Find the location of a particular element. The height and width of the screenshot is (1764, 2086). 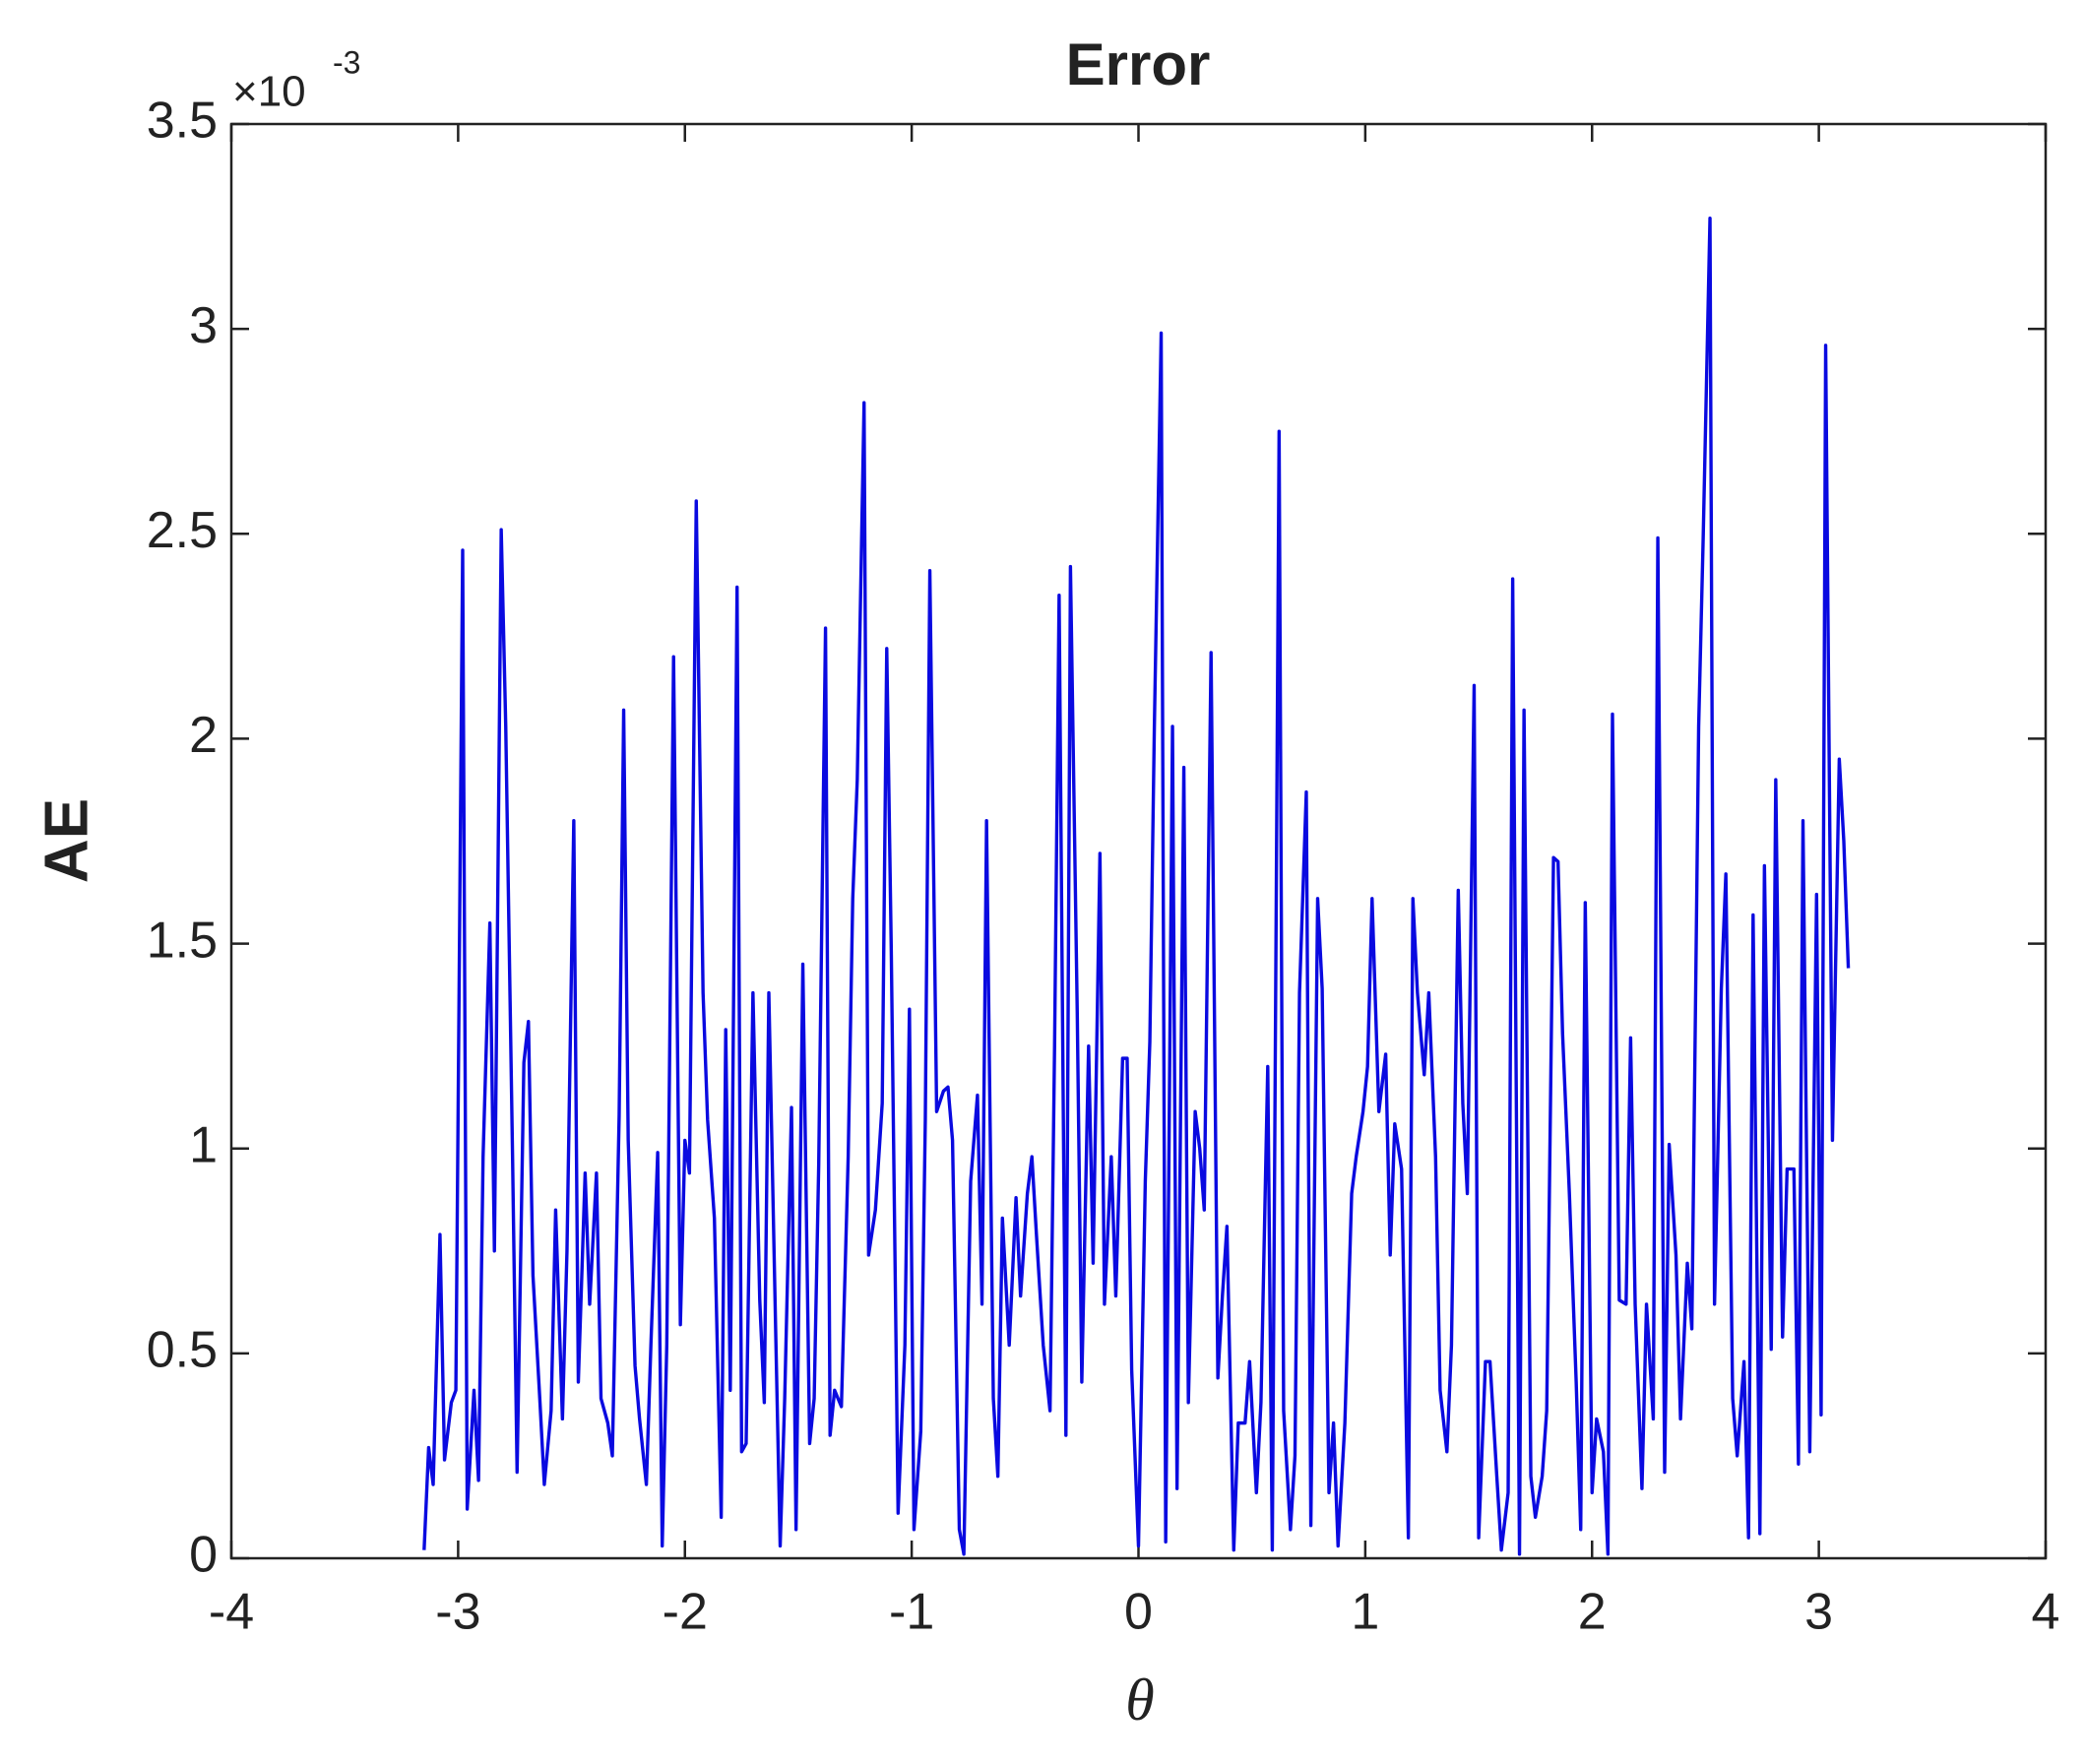

y-tick-label: 2.5 is located at coordinates (182, 530).